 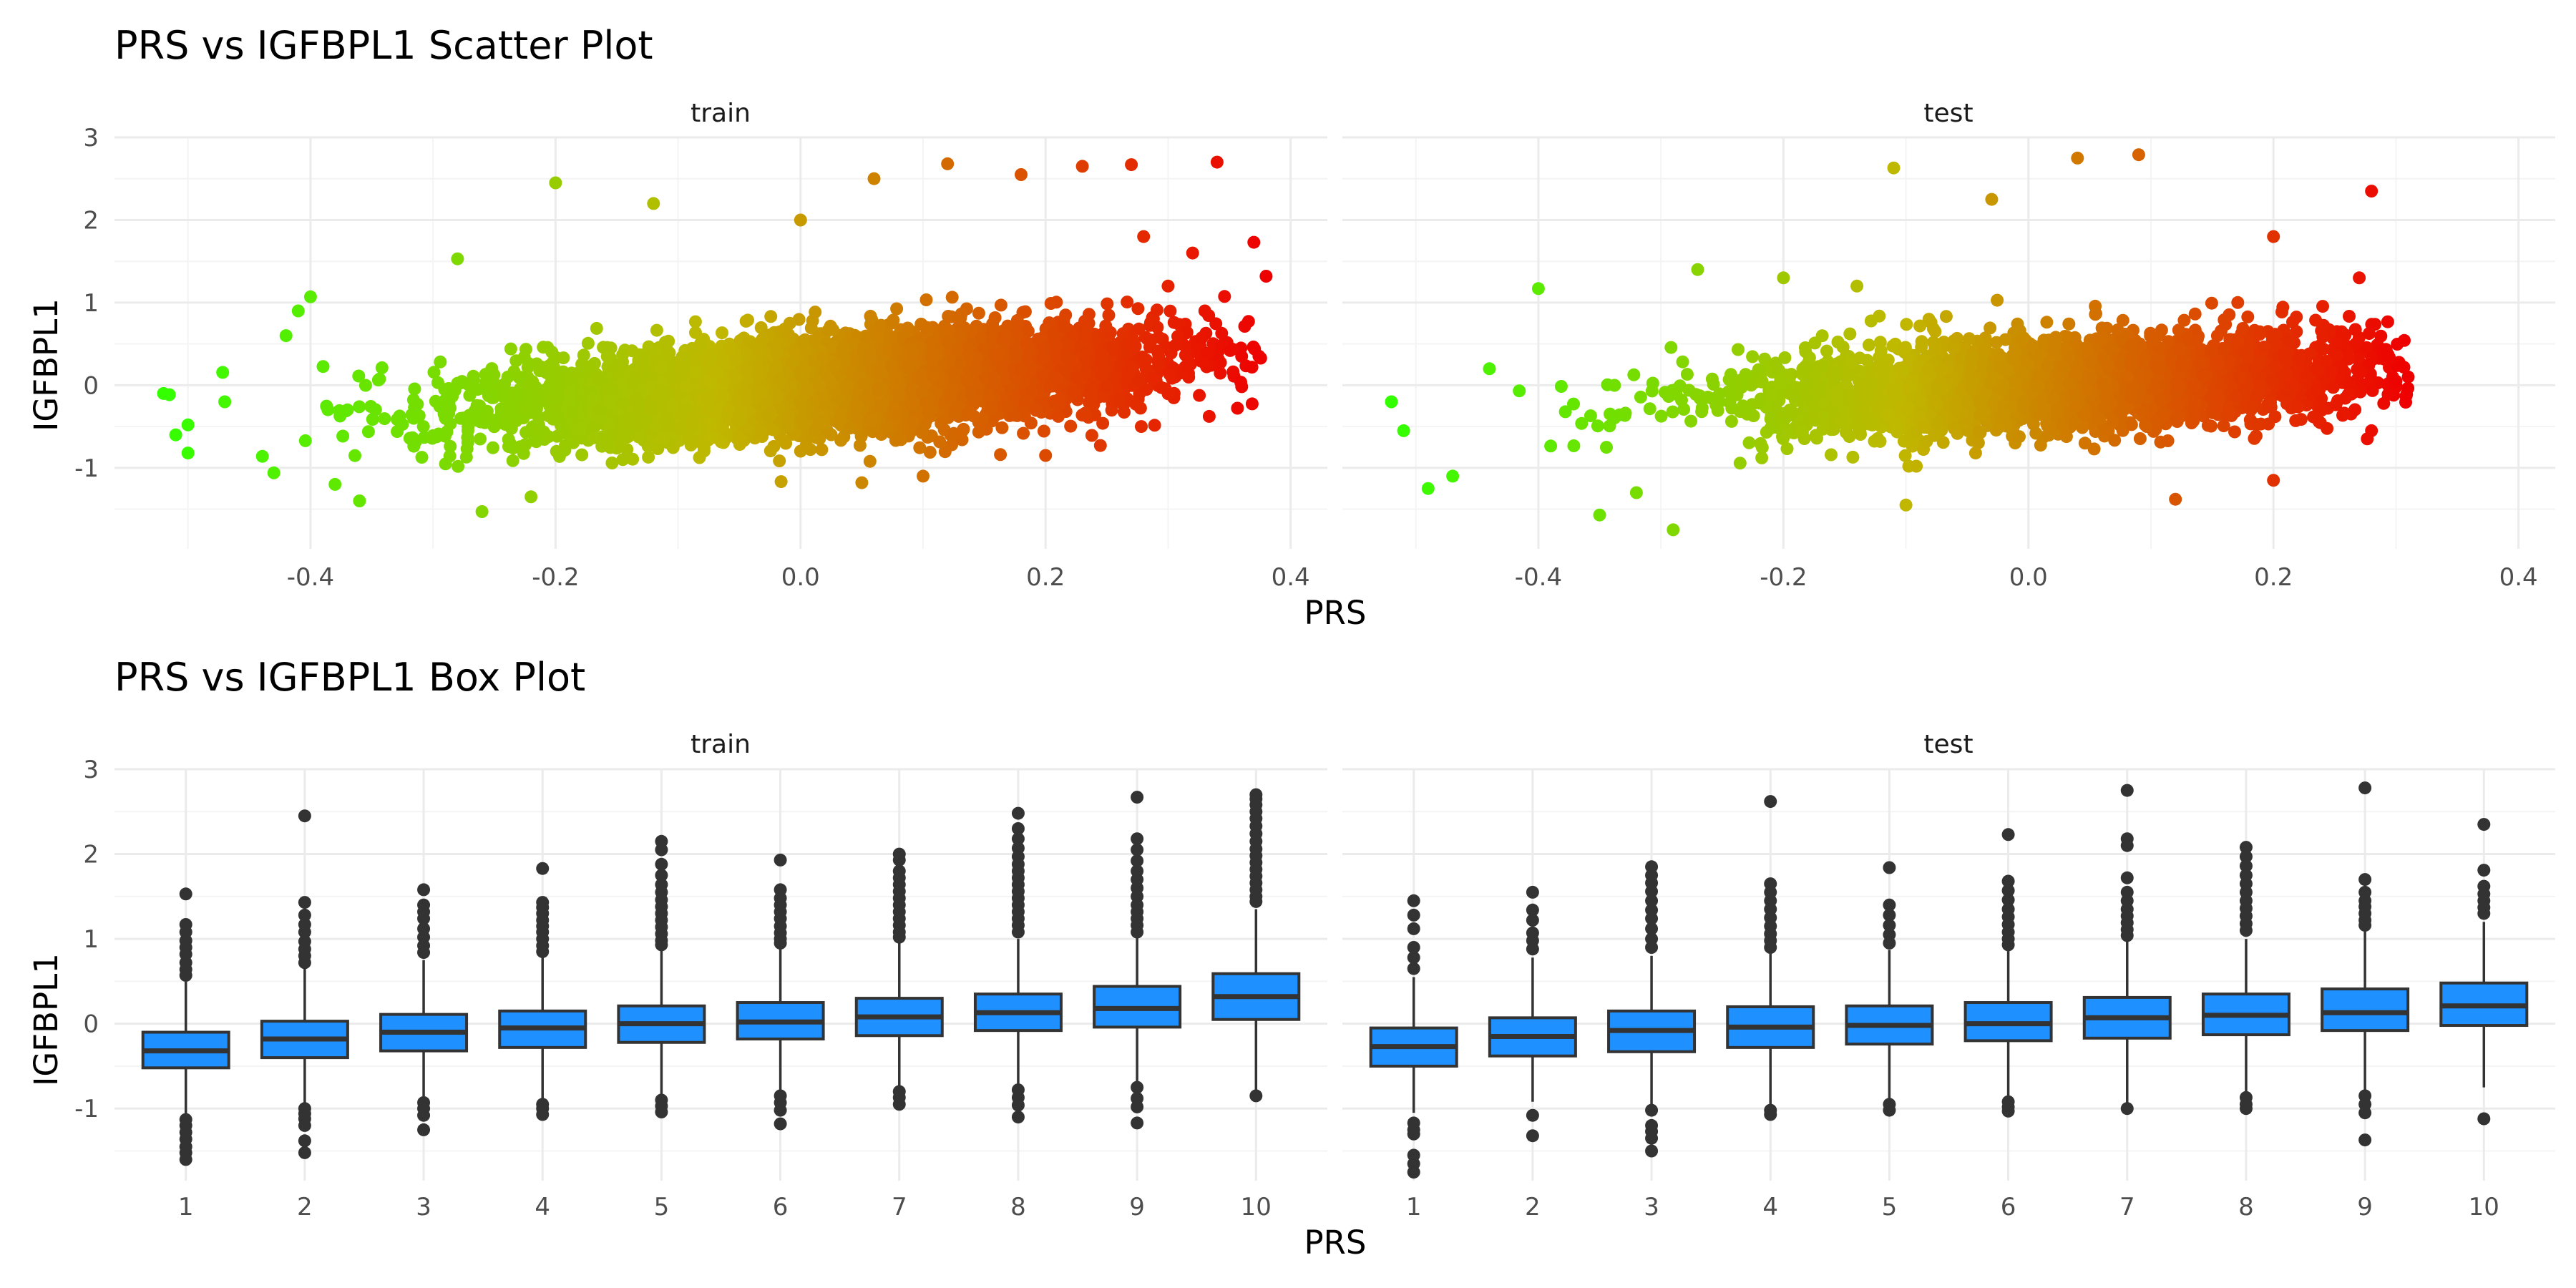 What do you see at coordinates (721, 113) in the screenshot?
I see `scatter-strip-train: train` at bounding box center [721, 113].